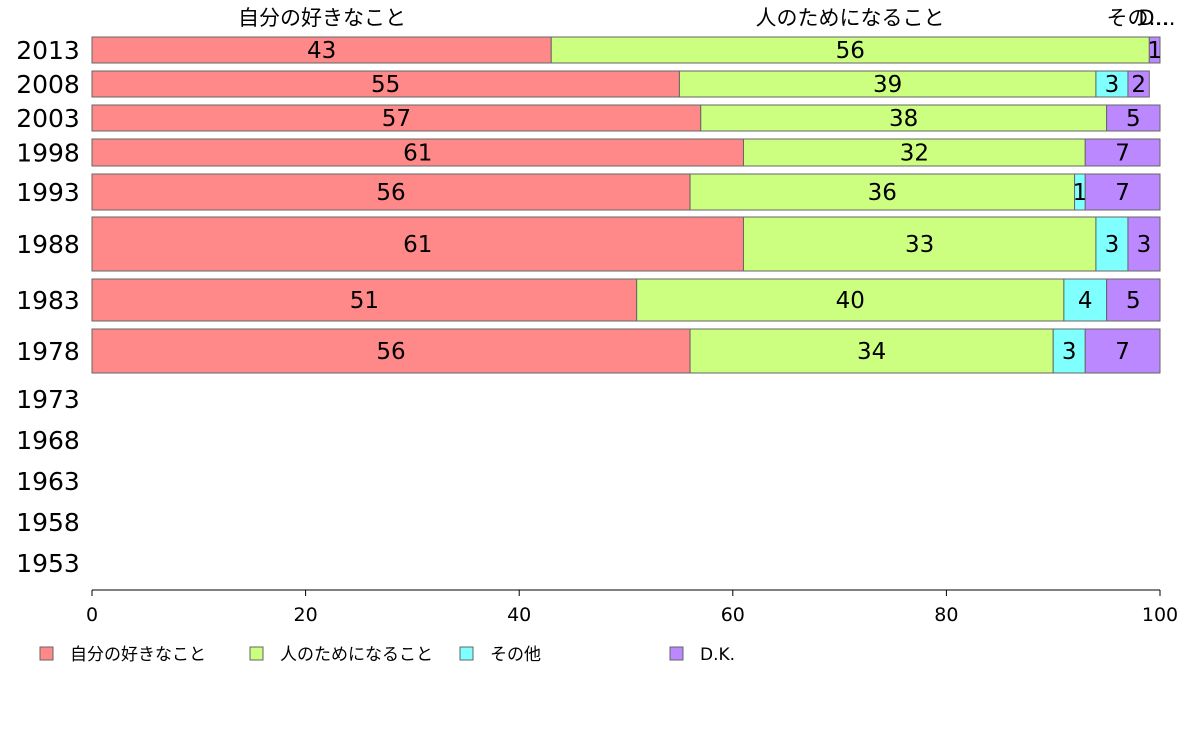 This screenshot has height=740, width=1188. I want to click on x-tick-label: 20, so click(306, 615).